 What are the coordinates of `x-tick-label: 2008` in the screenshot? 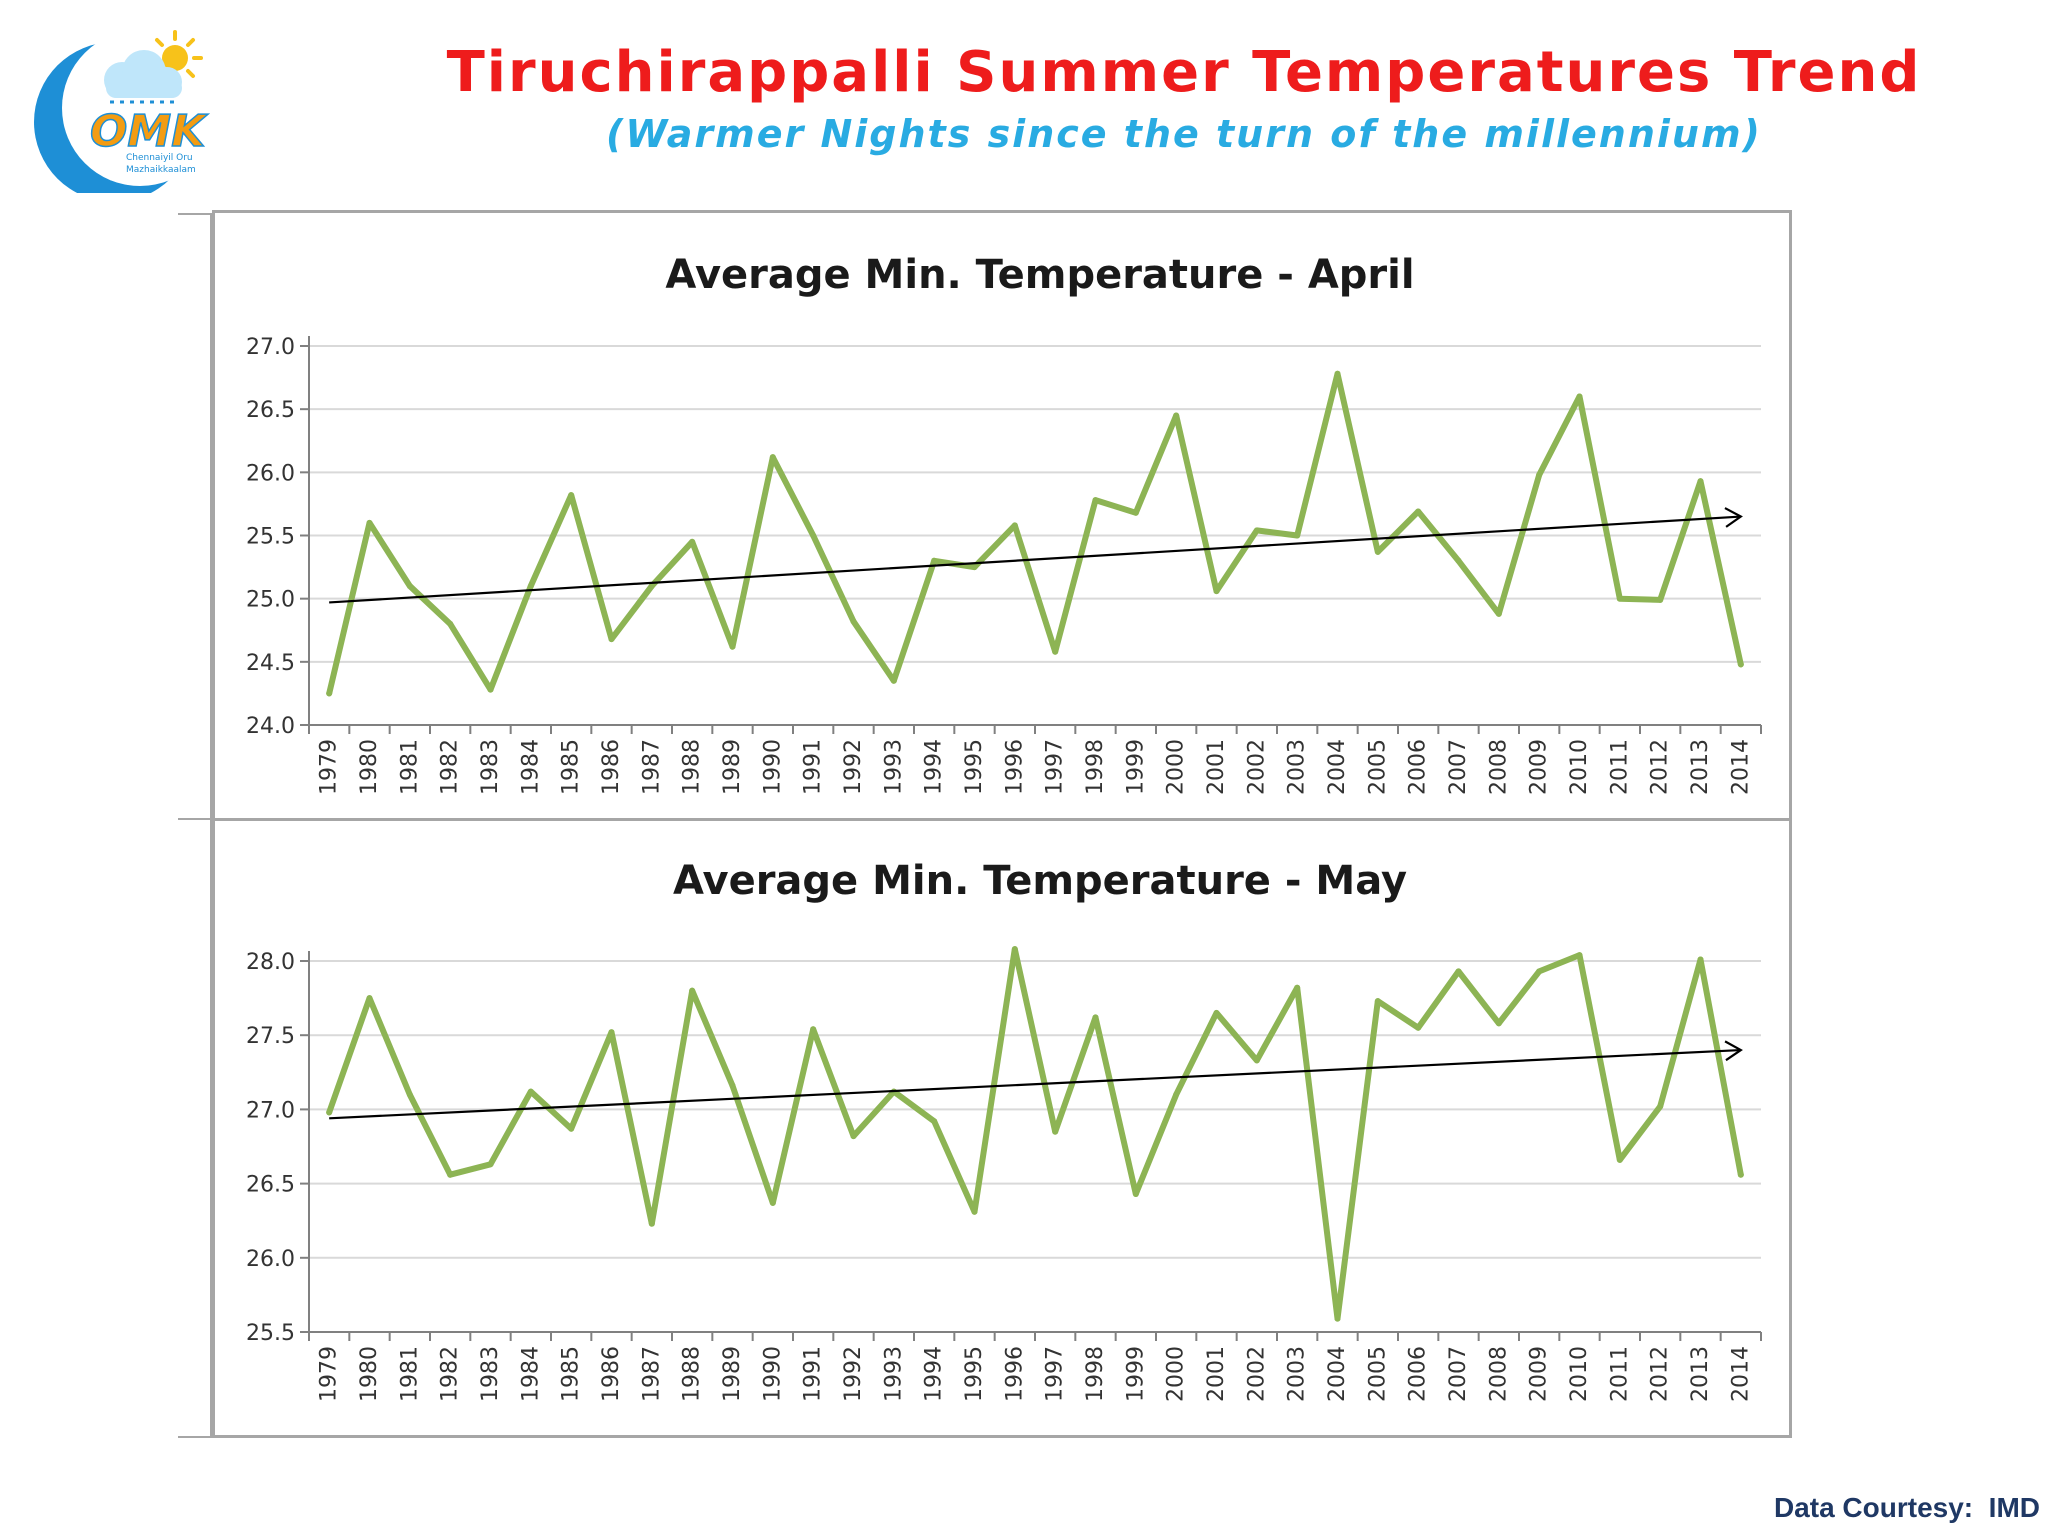 It's located at (1498, 1374).